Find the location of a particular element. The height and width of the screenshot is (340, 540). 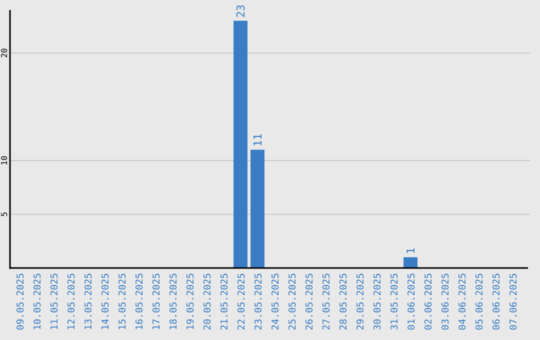

x-tick-label: 27.05.2025 is located at coordinates (327, 301).